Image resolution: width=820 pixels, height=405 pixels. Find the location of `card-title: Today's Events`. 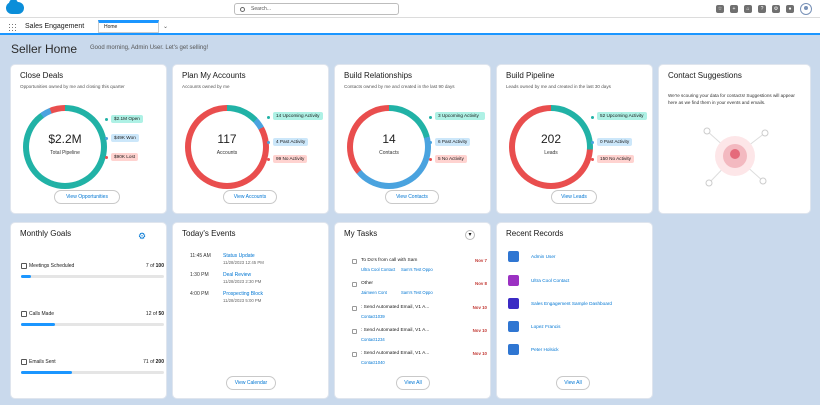

card-title: Today's Events is located at coordinates (209, 233).